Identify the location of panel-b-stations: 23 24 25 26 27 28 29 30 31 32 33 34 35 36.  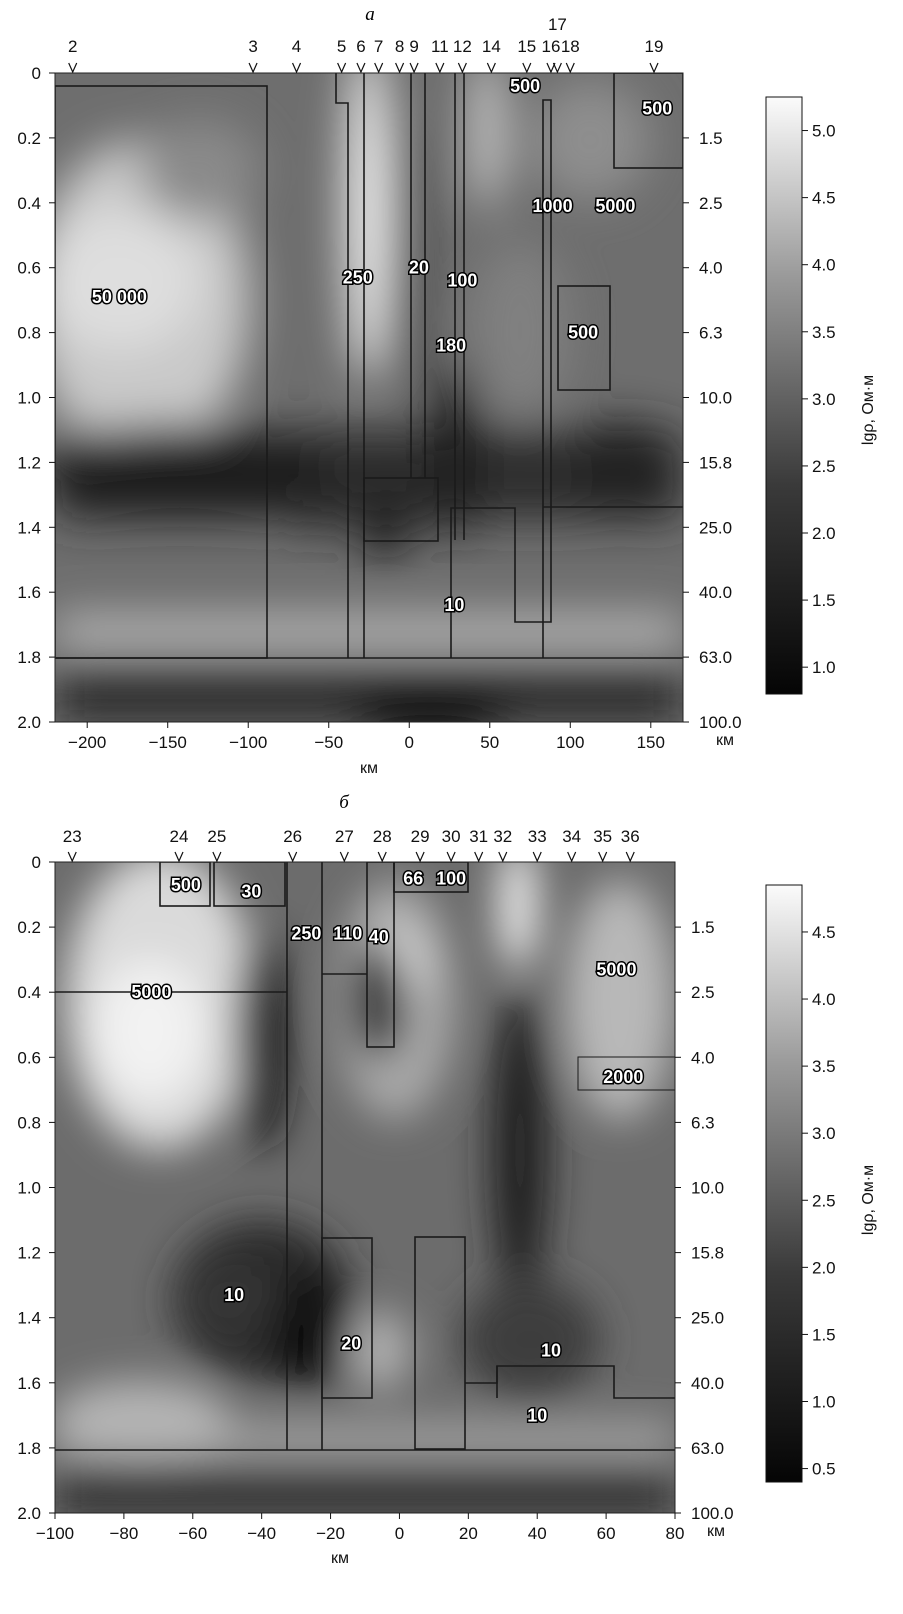
(351, 845).